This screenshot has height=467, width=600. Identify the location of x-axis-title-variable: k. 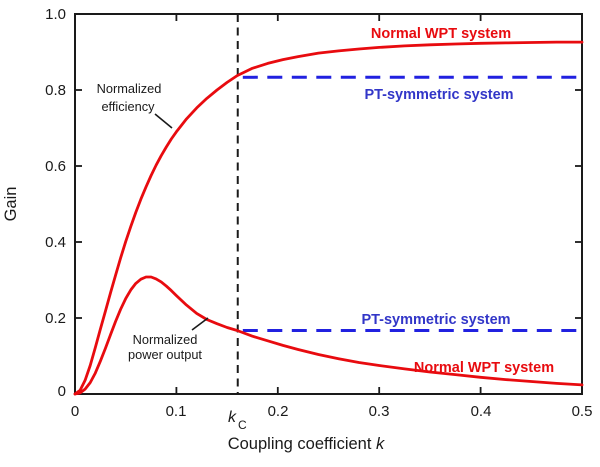
(380, 444).